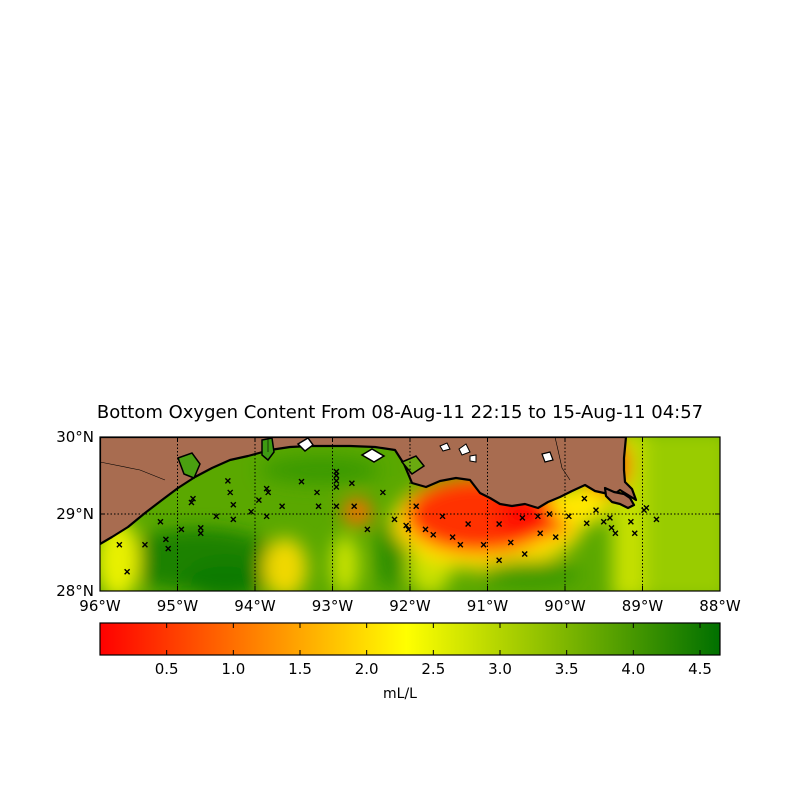 The image size is (800, 800). I want to click on galveston-bay, so click(189, 465).